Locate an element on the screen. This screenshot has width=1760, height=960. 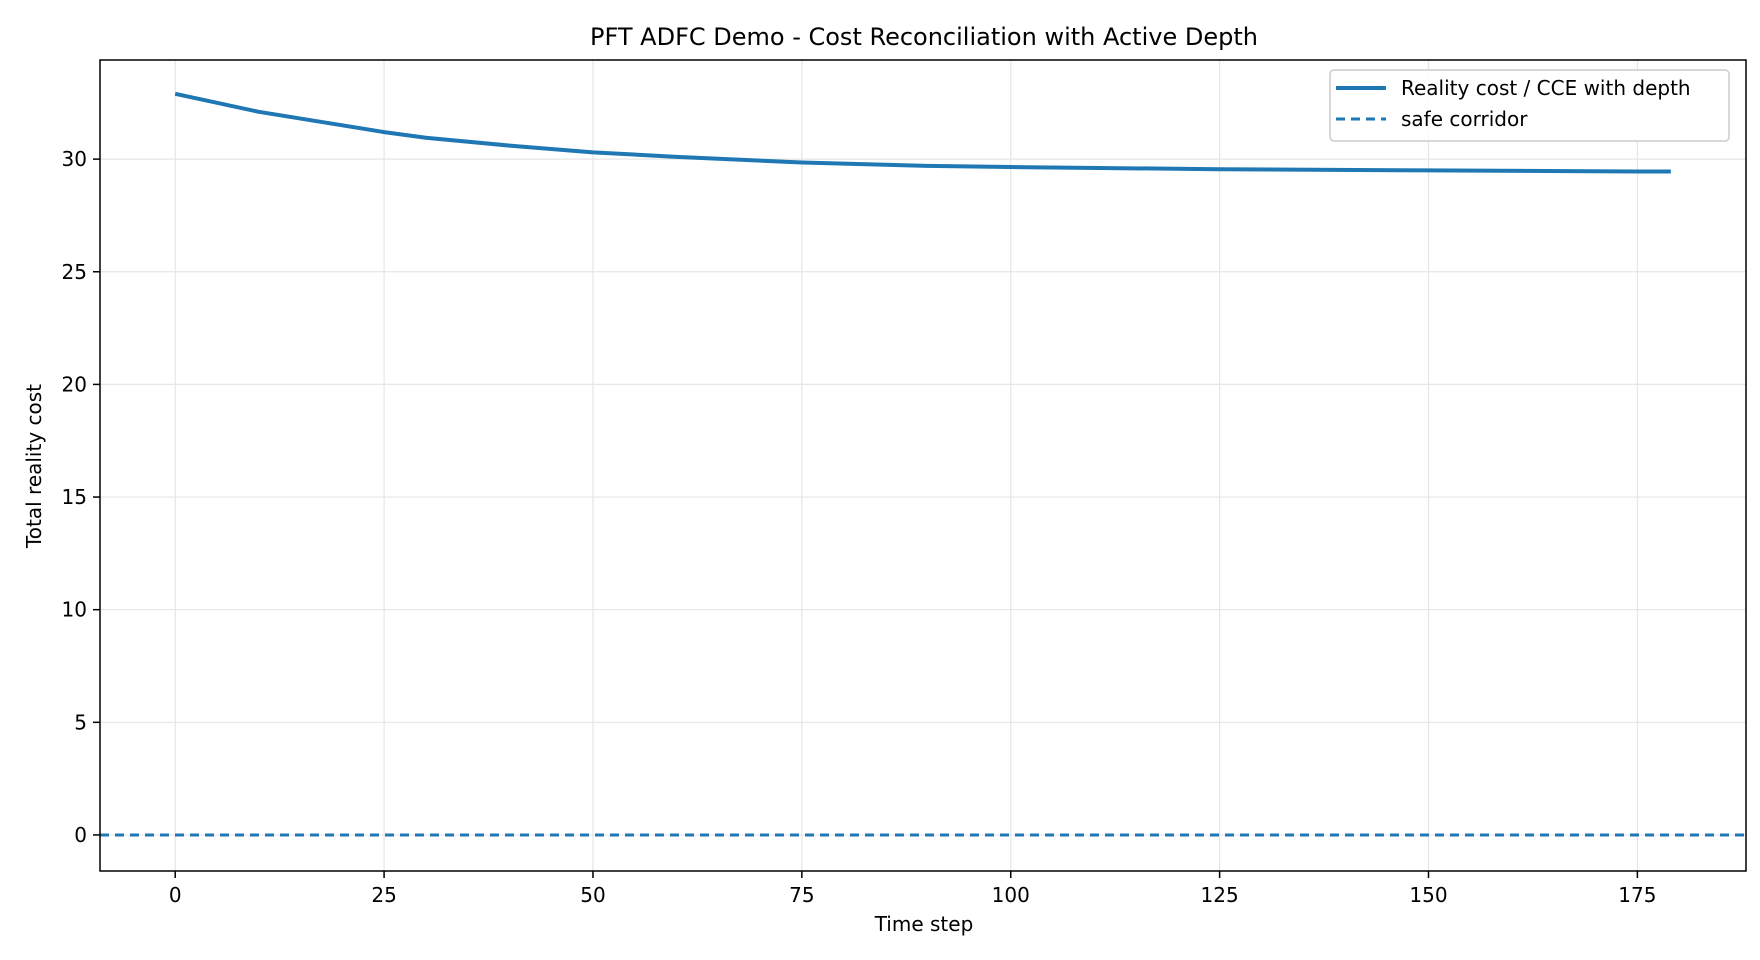
y-axis-ticks: 0 5 10 15 20 25 30 is located at coordinates (81, 497).